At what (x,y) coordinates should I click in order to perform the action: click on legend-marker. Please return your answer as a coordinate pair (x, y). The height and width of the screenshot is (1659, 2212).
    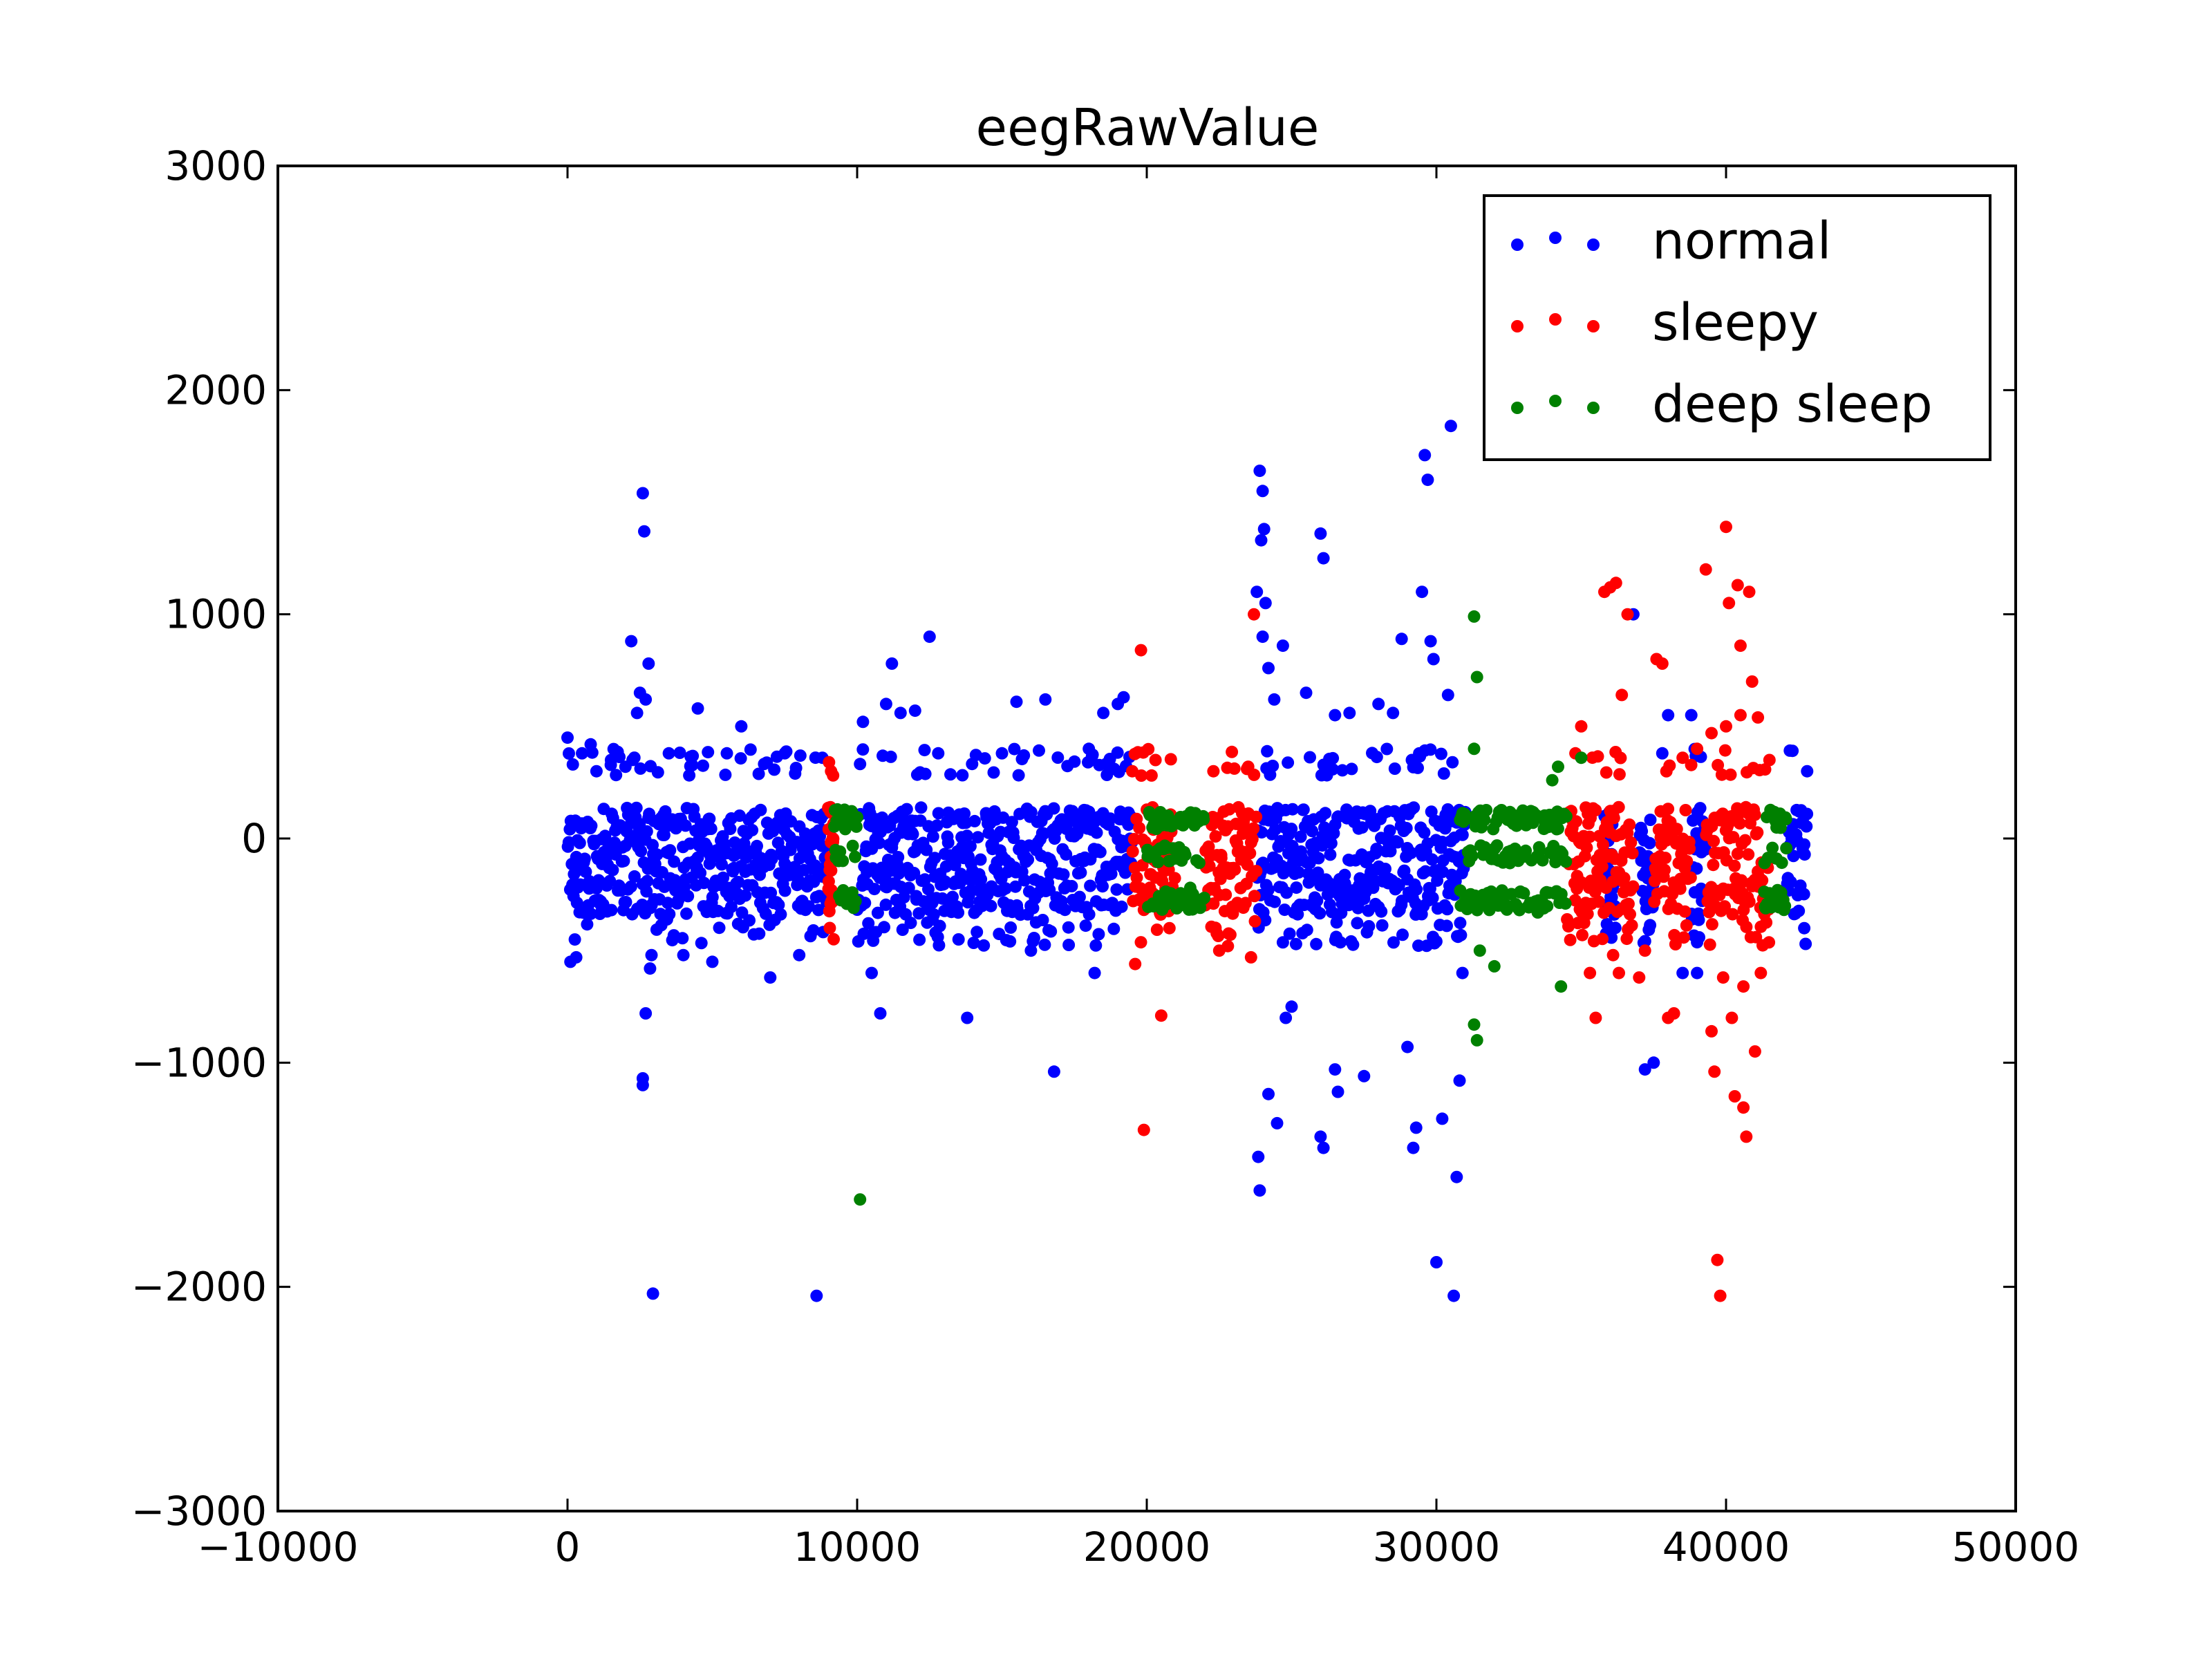
    Looking at the image, I should click on (1593, 408).